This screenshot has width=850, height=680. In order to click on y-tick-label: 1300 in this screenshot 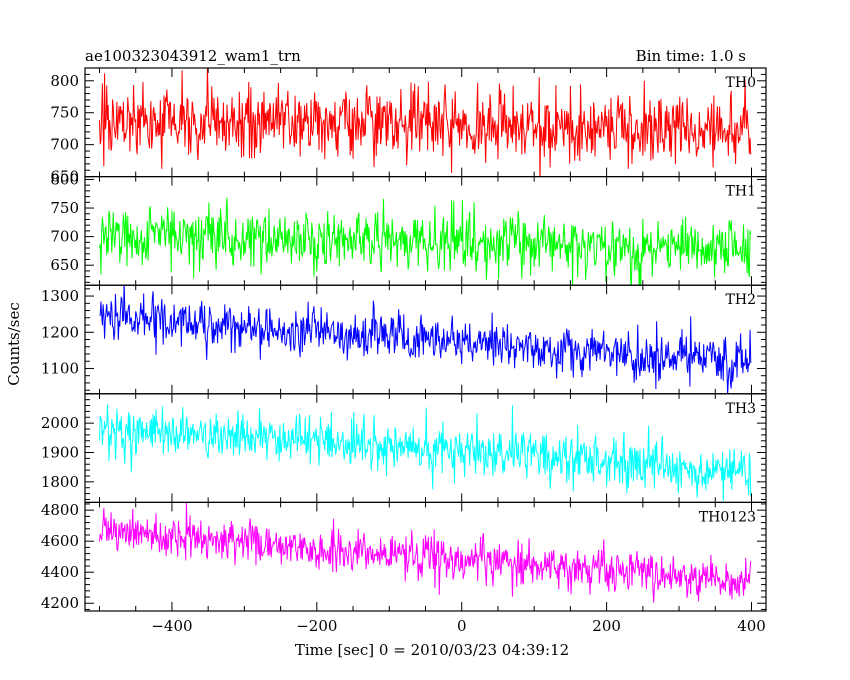, I will do `click(60, 296)`.